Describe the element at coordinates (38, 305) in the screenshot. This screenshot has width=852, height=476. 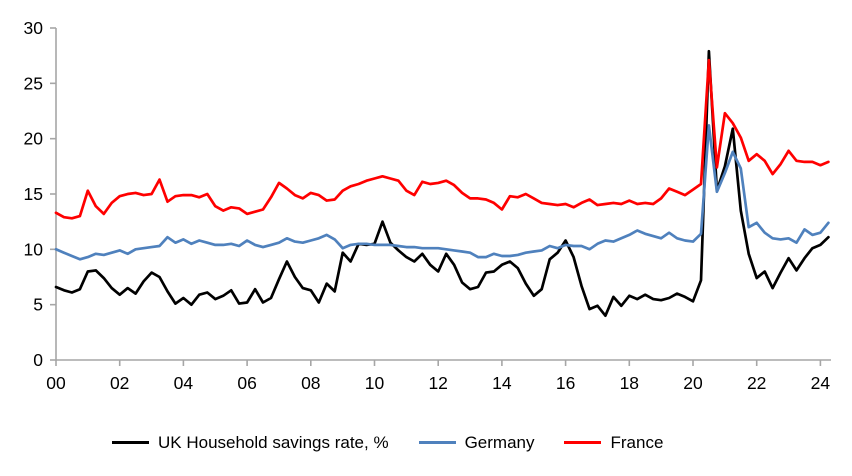
I see `y-tick-label: 5` at that location.